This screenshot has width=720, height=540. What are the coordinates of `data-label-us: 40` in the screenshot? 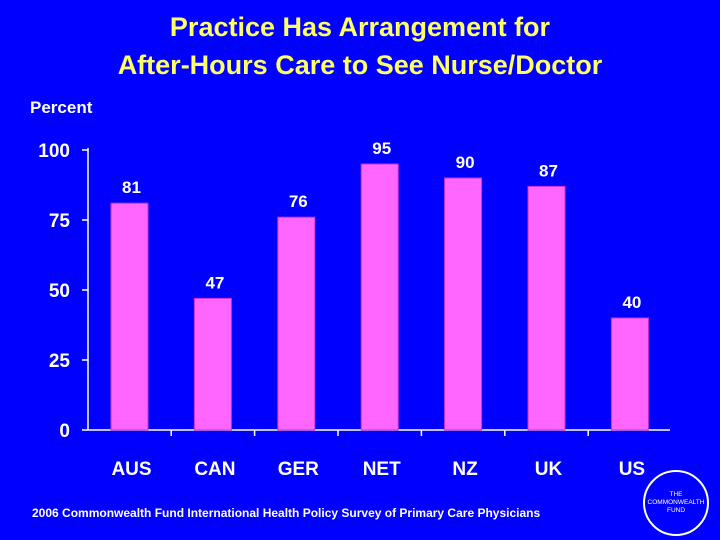 It's located at (631, 302).